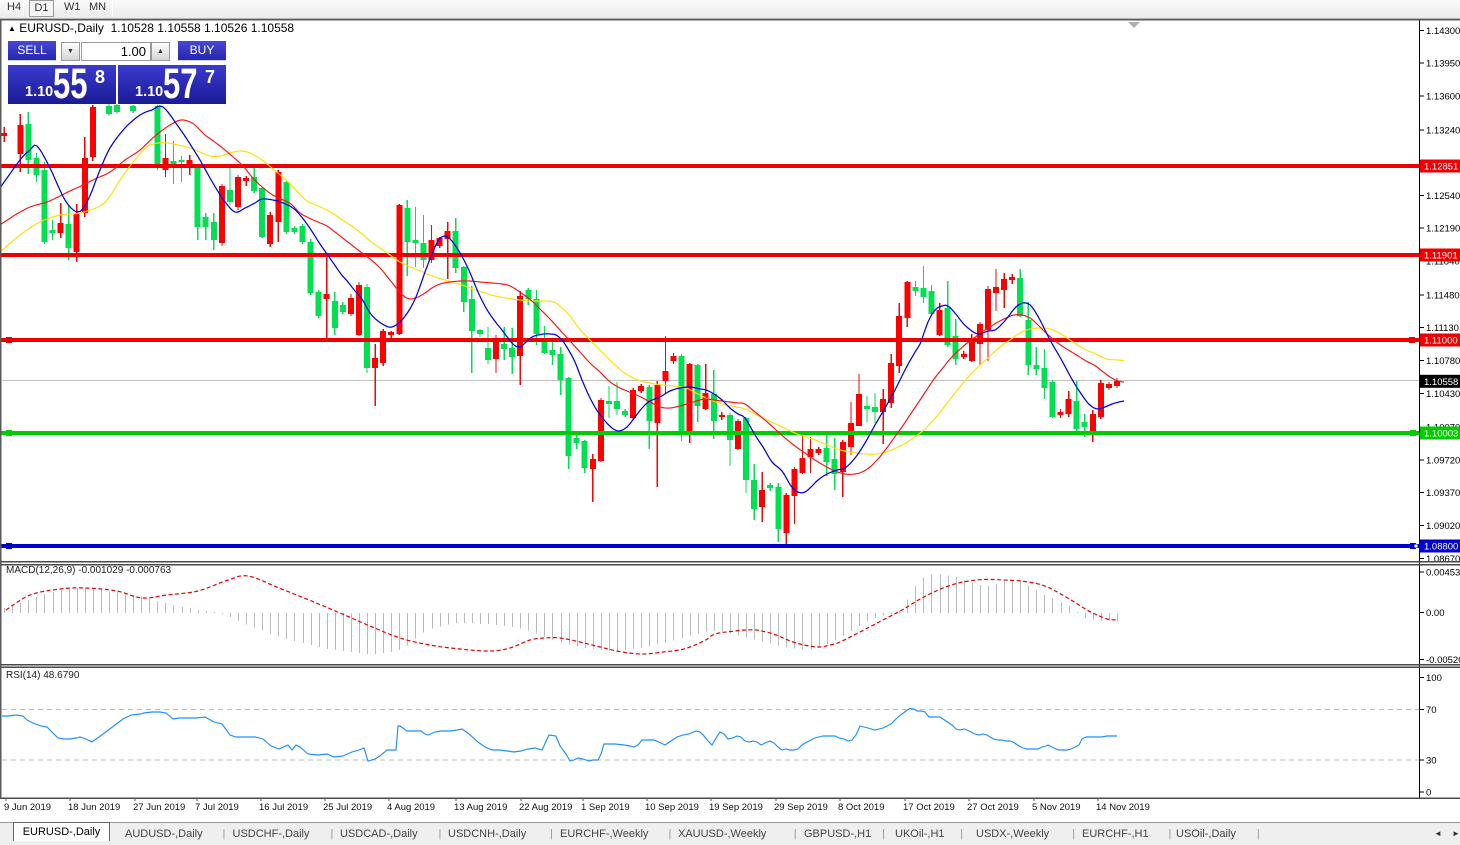  I want to click on svg-text: 27 Oct 2019, so click(993, 807).